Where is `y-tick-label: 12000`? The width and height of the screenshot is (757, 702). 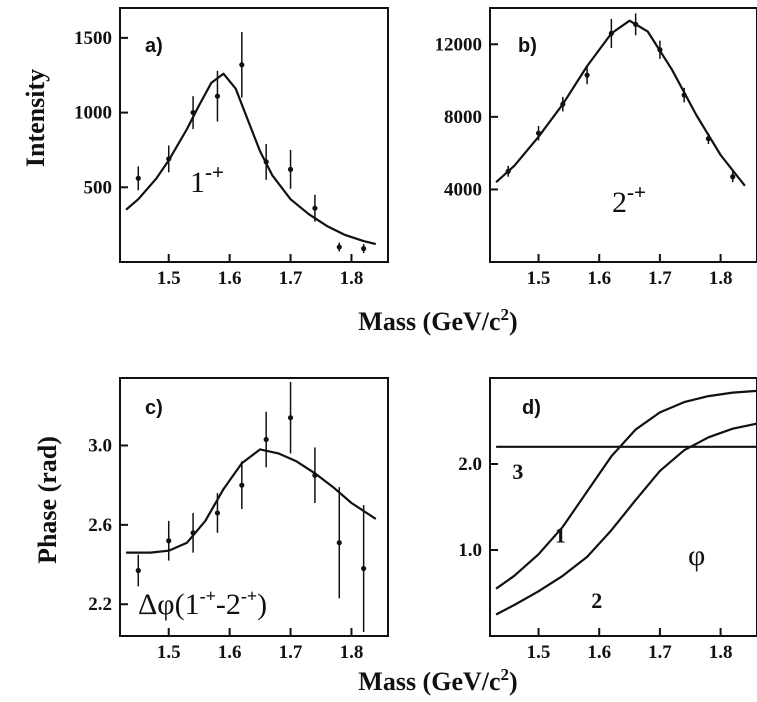
y-tick-label: 12000 is located at coordinates (459, 44).